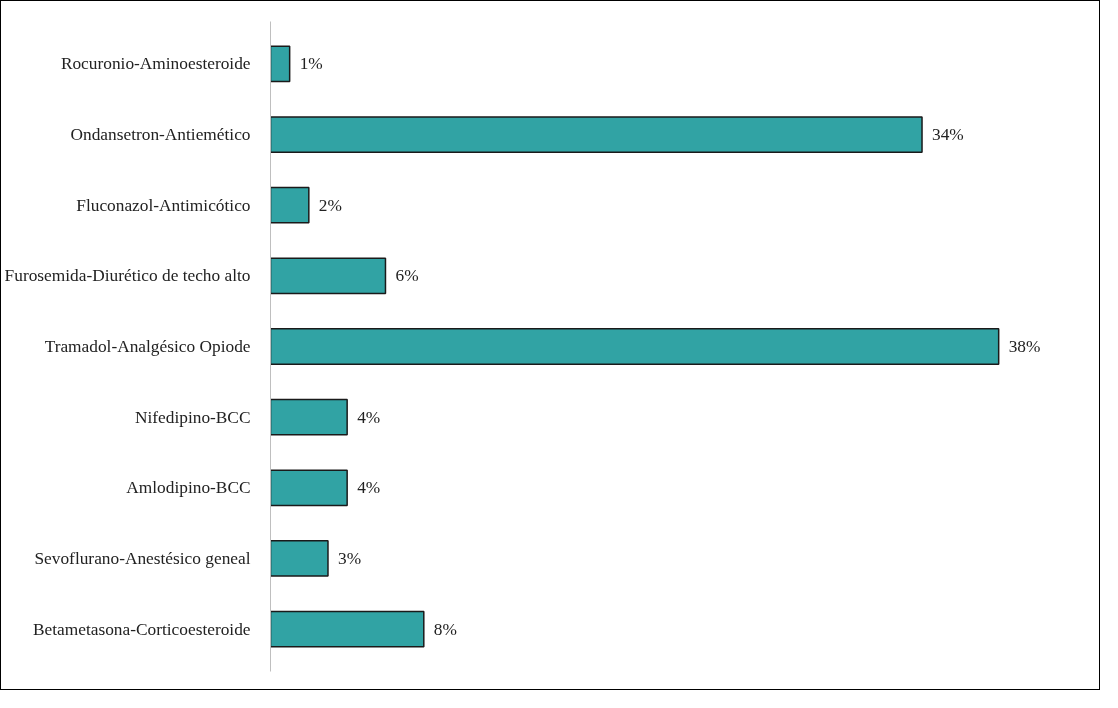 This screenshot has width=1118, height=708. What do you see at coordinates (142, 629) in the screenshot?
I see `y-tick-label: Betametasona-Corticoesteroide` at bounding box center [142, 629].